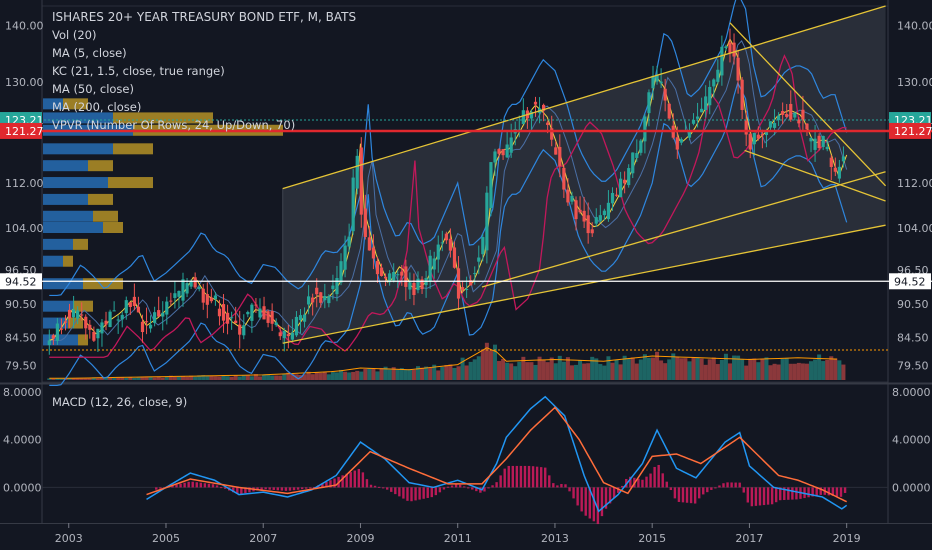 The image size is (932, 550). What do you see at coordinates (65, 199) in the screenshot?
I see `vpvr-up-bar` at bounding box center [65, 199].